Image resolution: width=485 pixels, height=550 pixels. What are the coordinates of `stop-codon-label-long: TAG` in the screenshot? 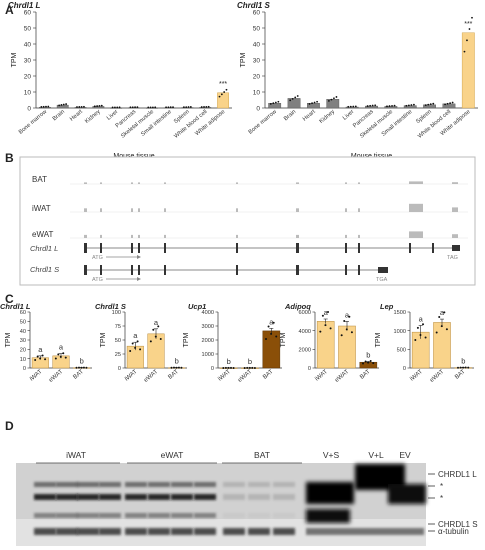 It's located at (452, 258).